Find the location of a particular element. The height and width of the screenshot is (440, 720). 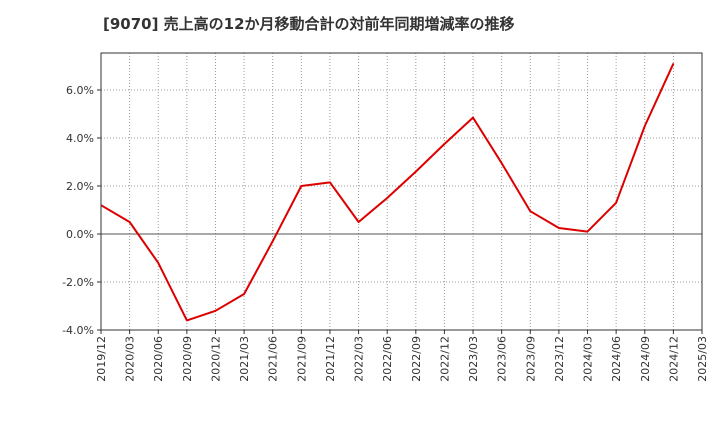

x-tick-label: 2022/06 is located at coordinates (387, 359).